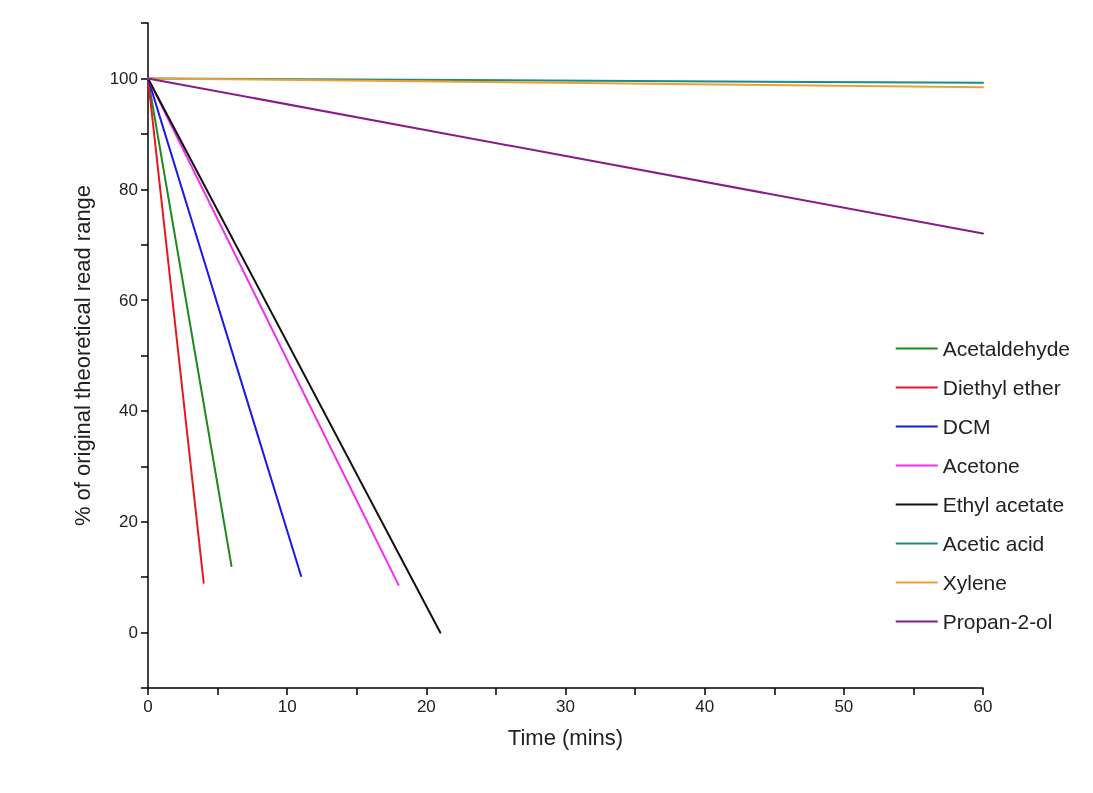  Describe the element at coordinates (993, 543) in the screenshot. I see `legend-label: Acetic acid` at that location.